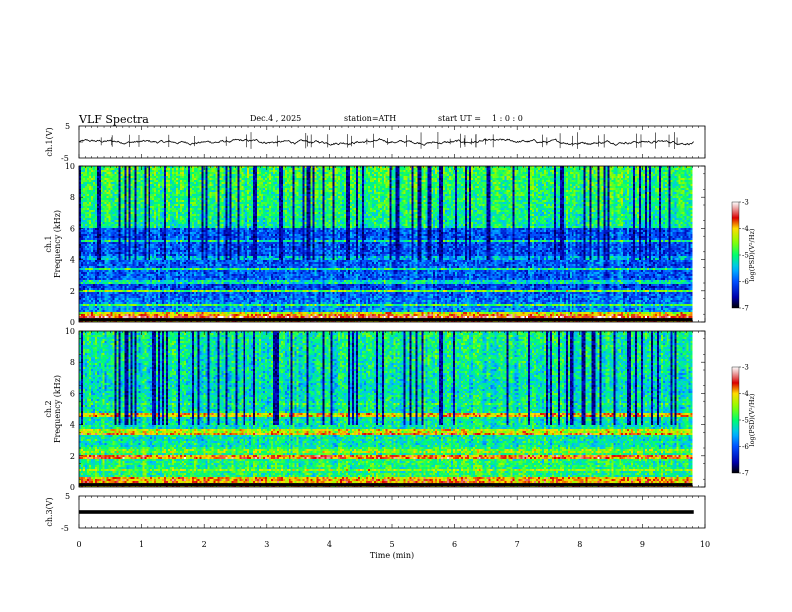 This screenshot has width=792, height=612. I want to click on ch1-spectrogram-ytick-label: 6, so click(72, 228).